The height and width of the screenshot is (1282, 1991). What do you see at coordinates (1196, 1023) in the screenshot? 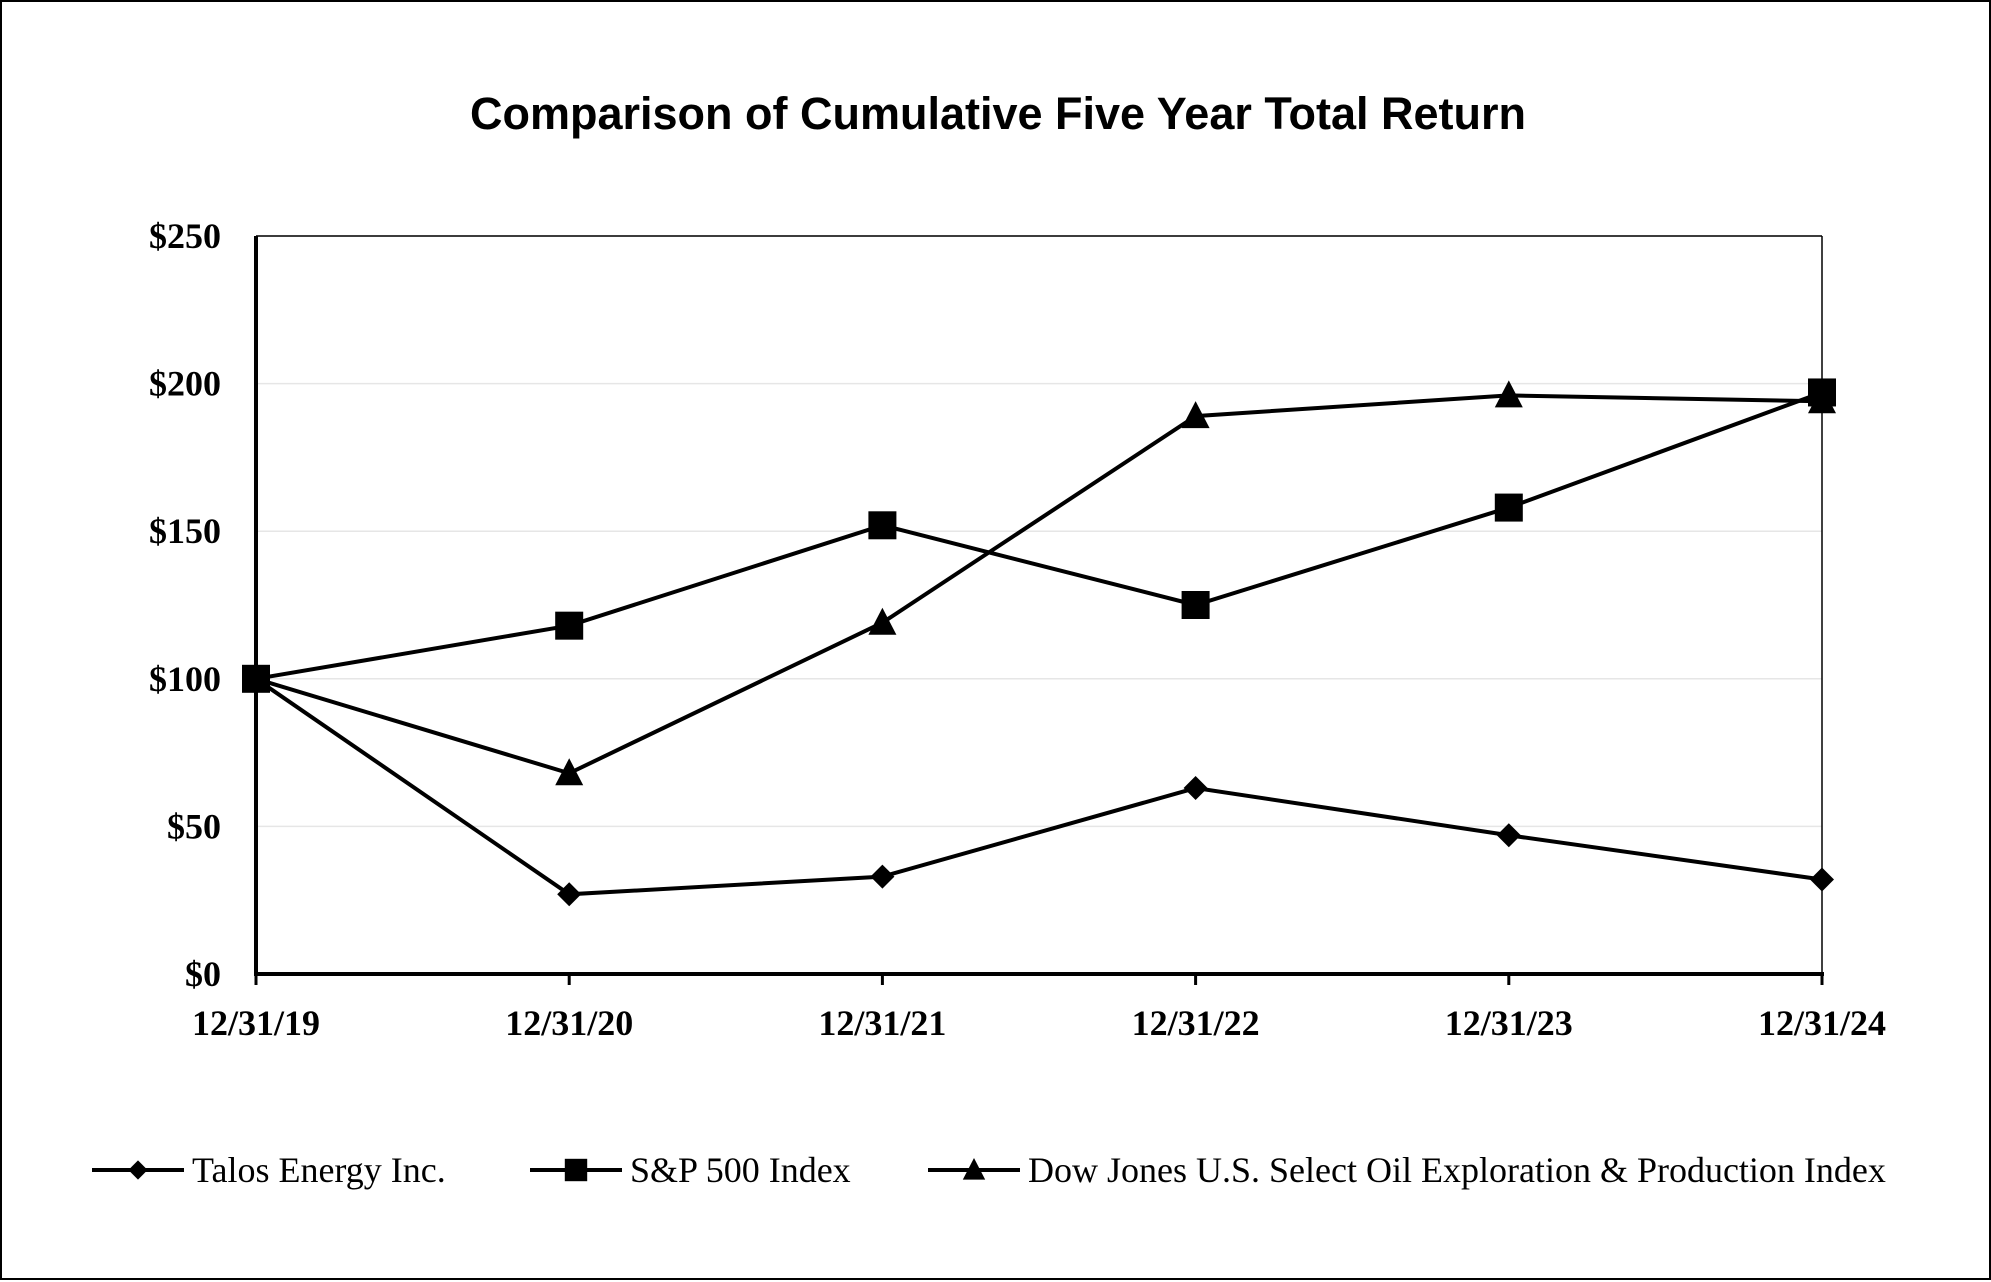
I see `x-tick-label-3: 12/31/22` at bounding box center [1196, 1023].